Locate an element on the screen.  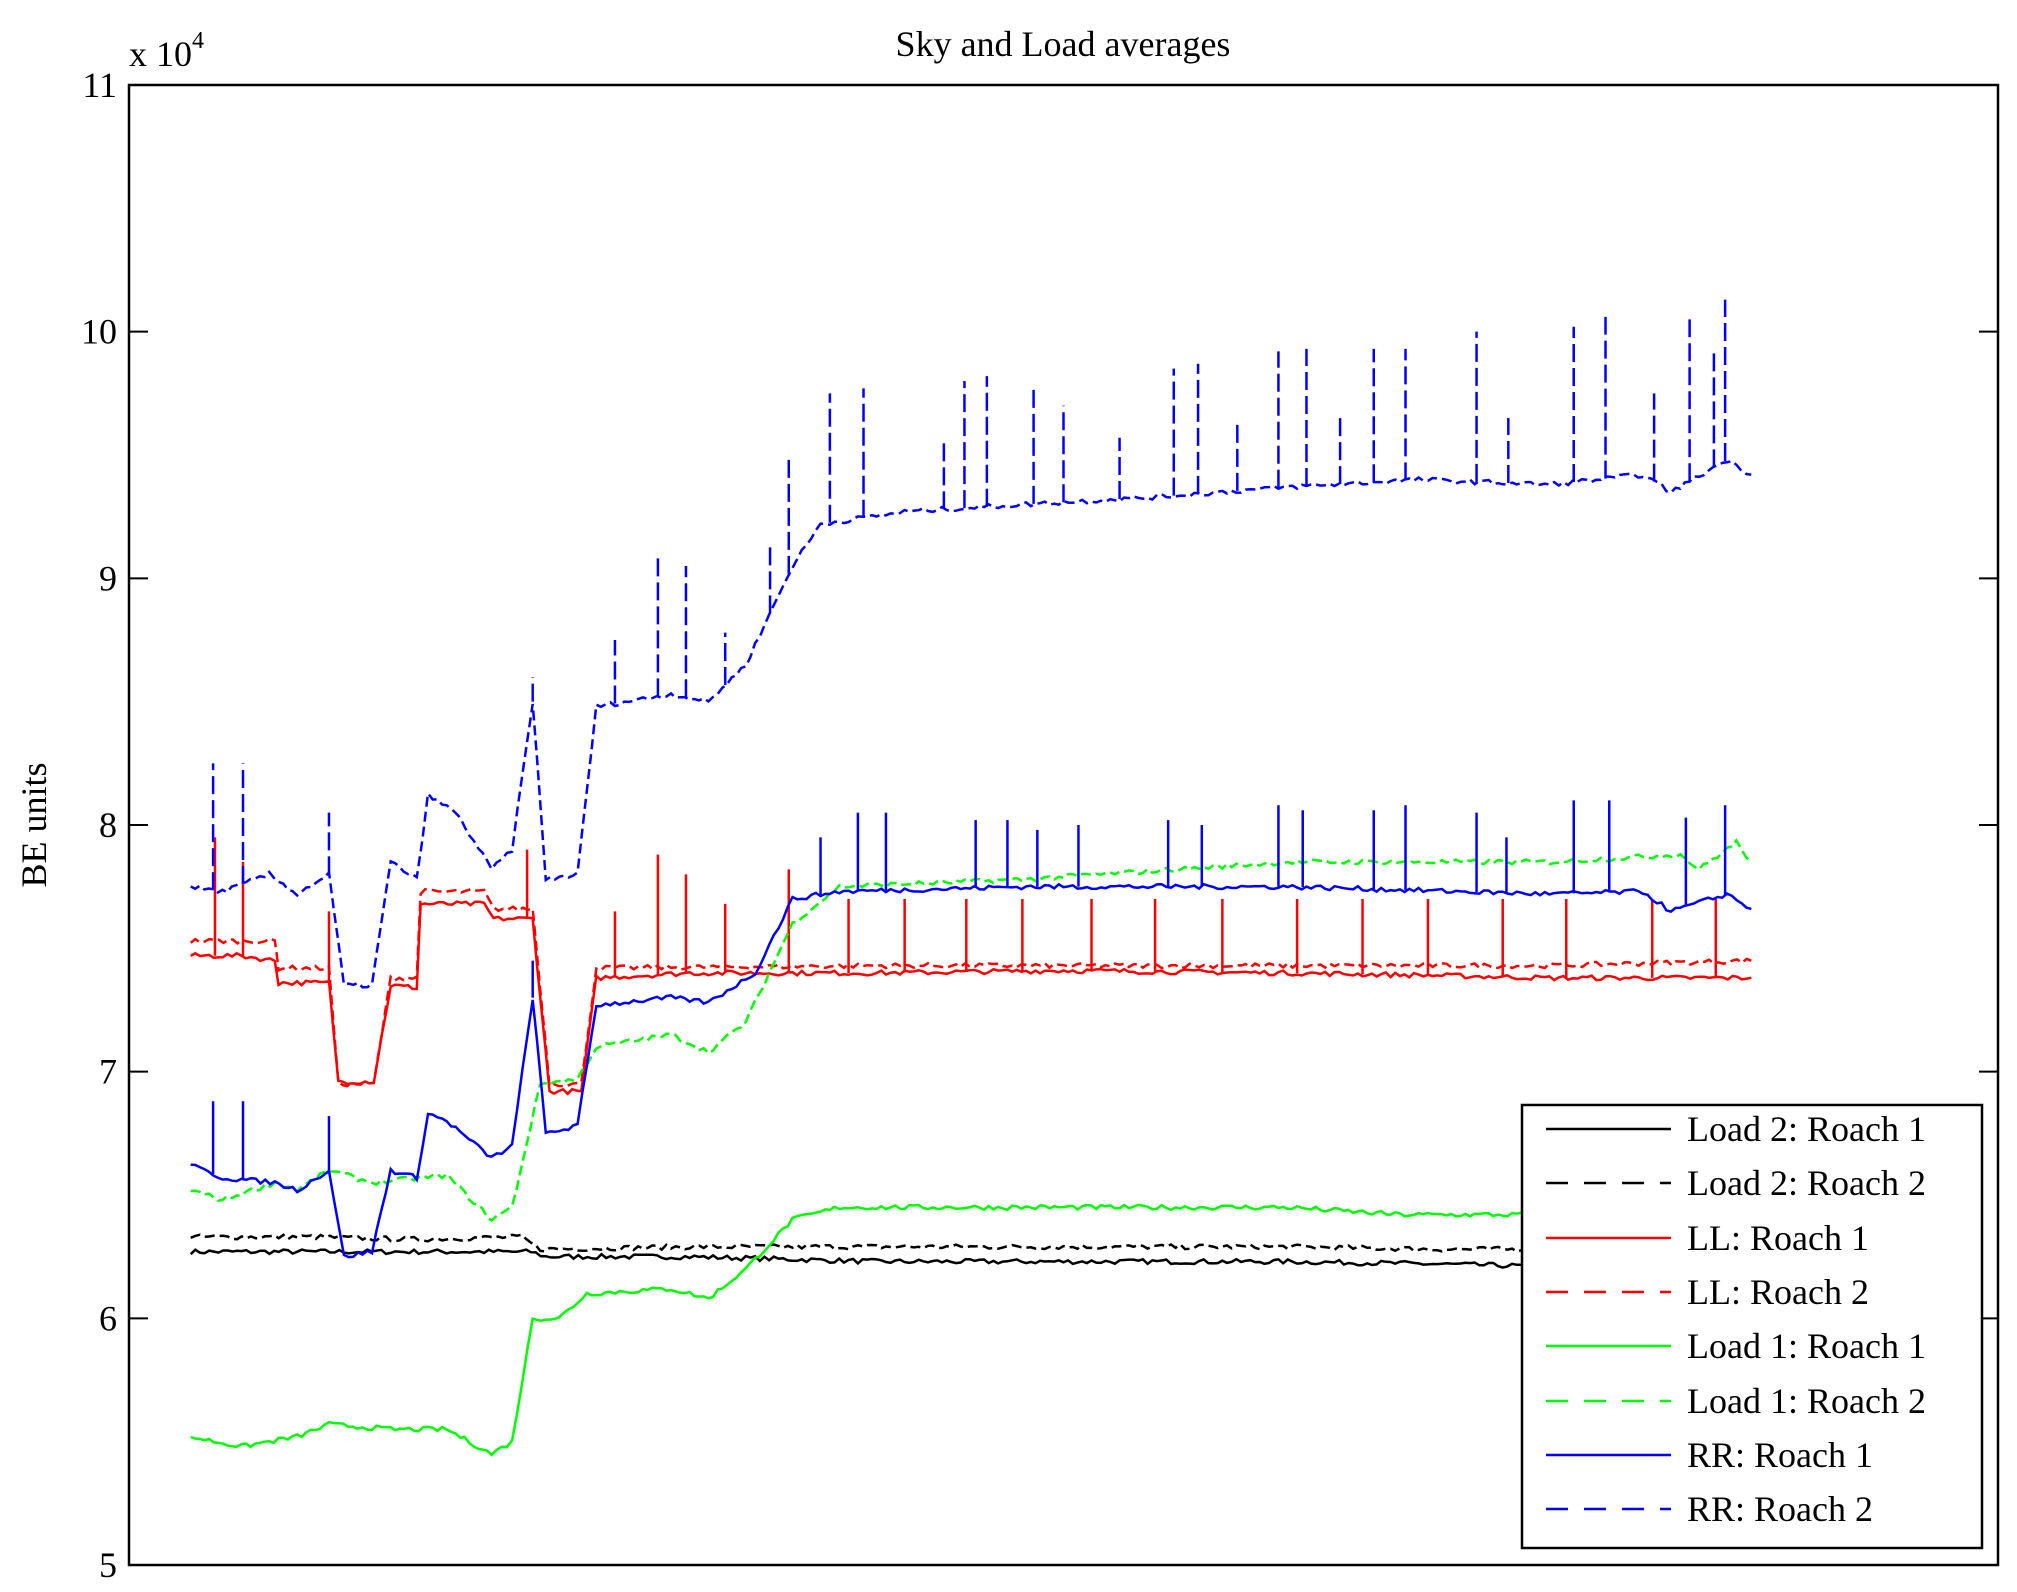
legend-entry: Load 1: Roach 1 is located at coordinates (1736, 1346).